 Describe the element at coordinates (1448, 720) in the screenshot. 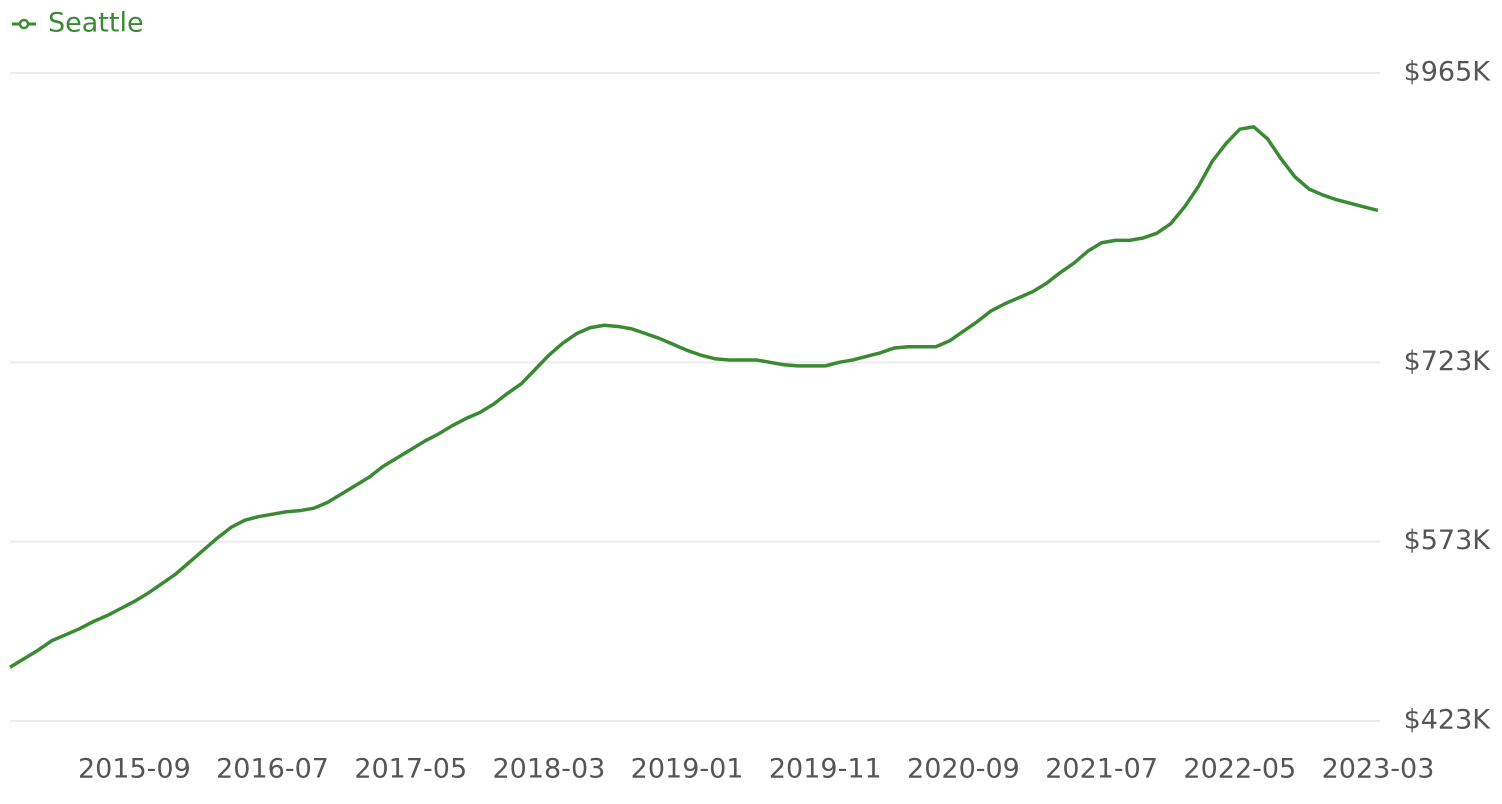

I see `y-tick-label: $423K` at that location.